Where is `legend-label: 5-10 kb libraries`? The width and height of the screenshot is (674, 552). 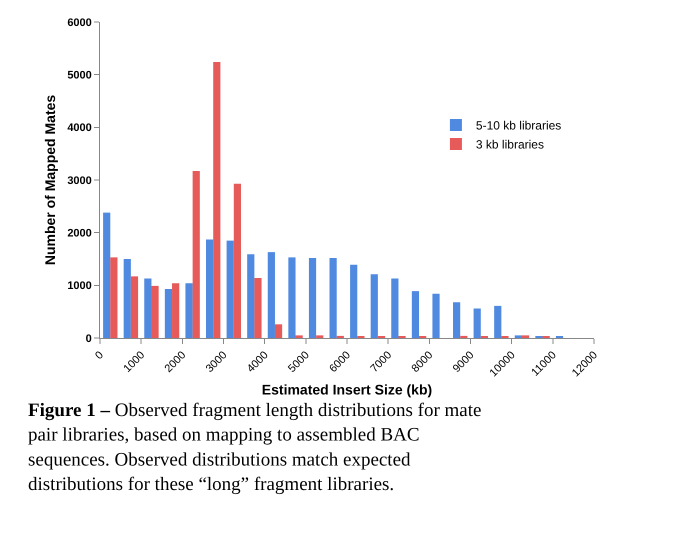 legend-label: 5-10 kb libraries is located at coordinates (519, 125).